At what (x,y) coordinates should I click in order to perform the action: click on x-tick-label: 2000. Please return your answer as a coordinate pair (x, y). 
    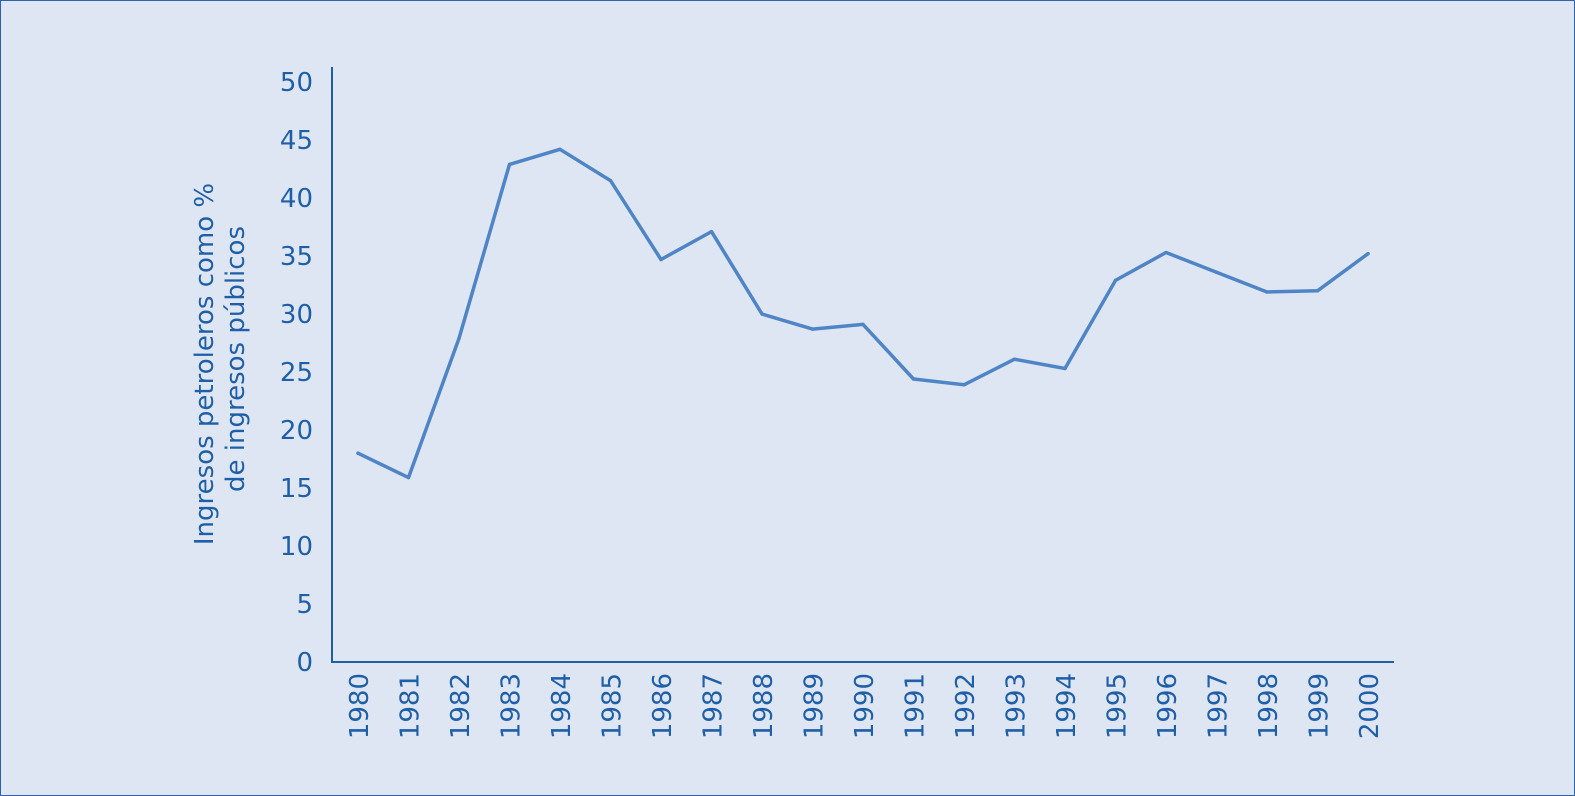
    Looking at the image, I should click on (1370, 706).